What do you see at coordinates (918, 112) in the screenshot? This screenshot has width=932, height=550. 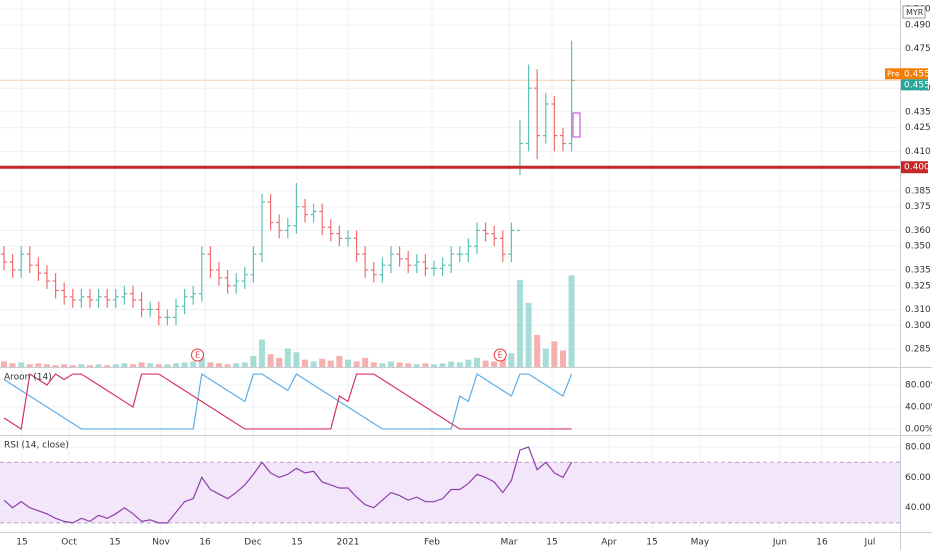 I see `y-tick-label: 0.435` at bounding box center [918, 112].